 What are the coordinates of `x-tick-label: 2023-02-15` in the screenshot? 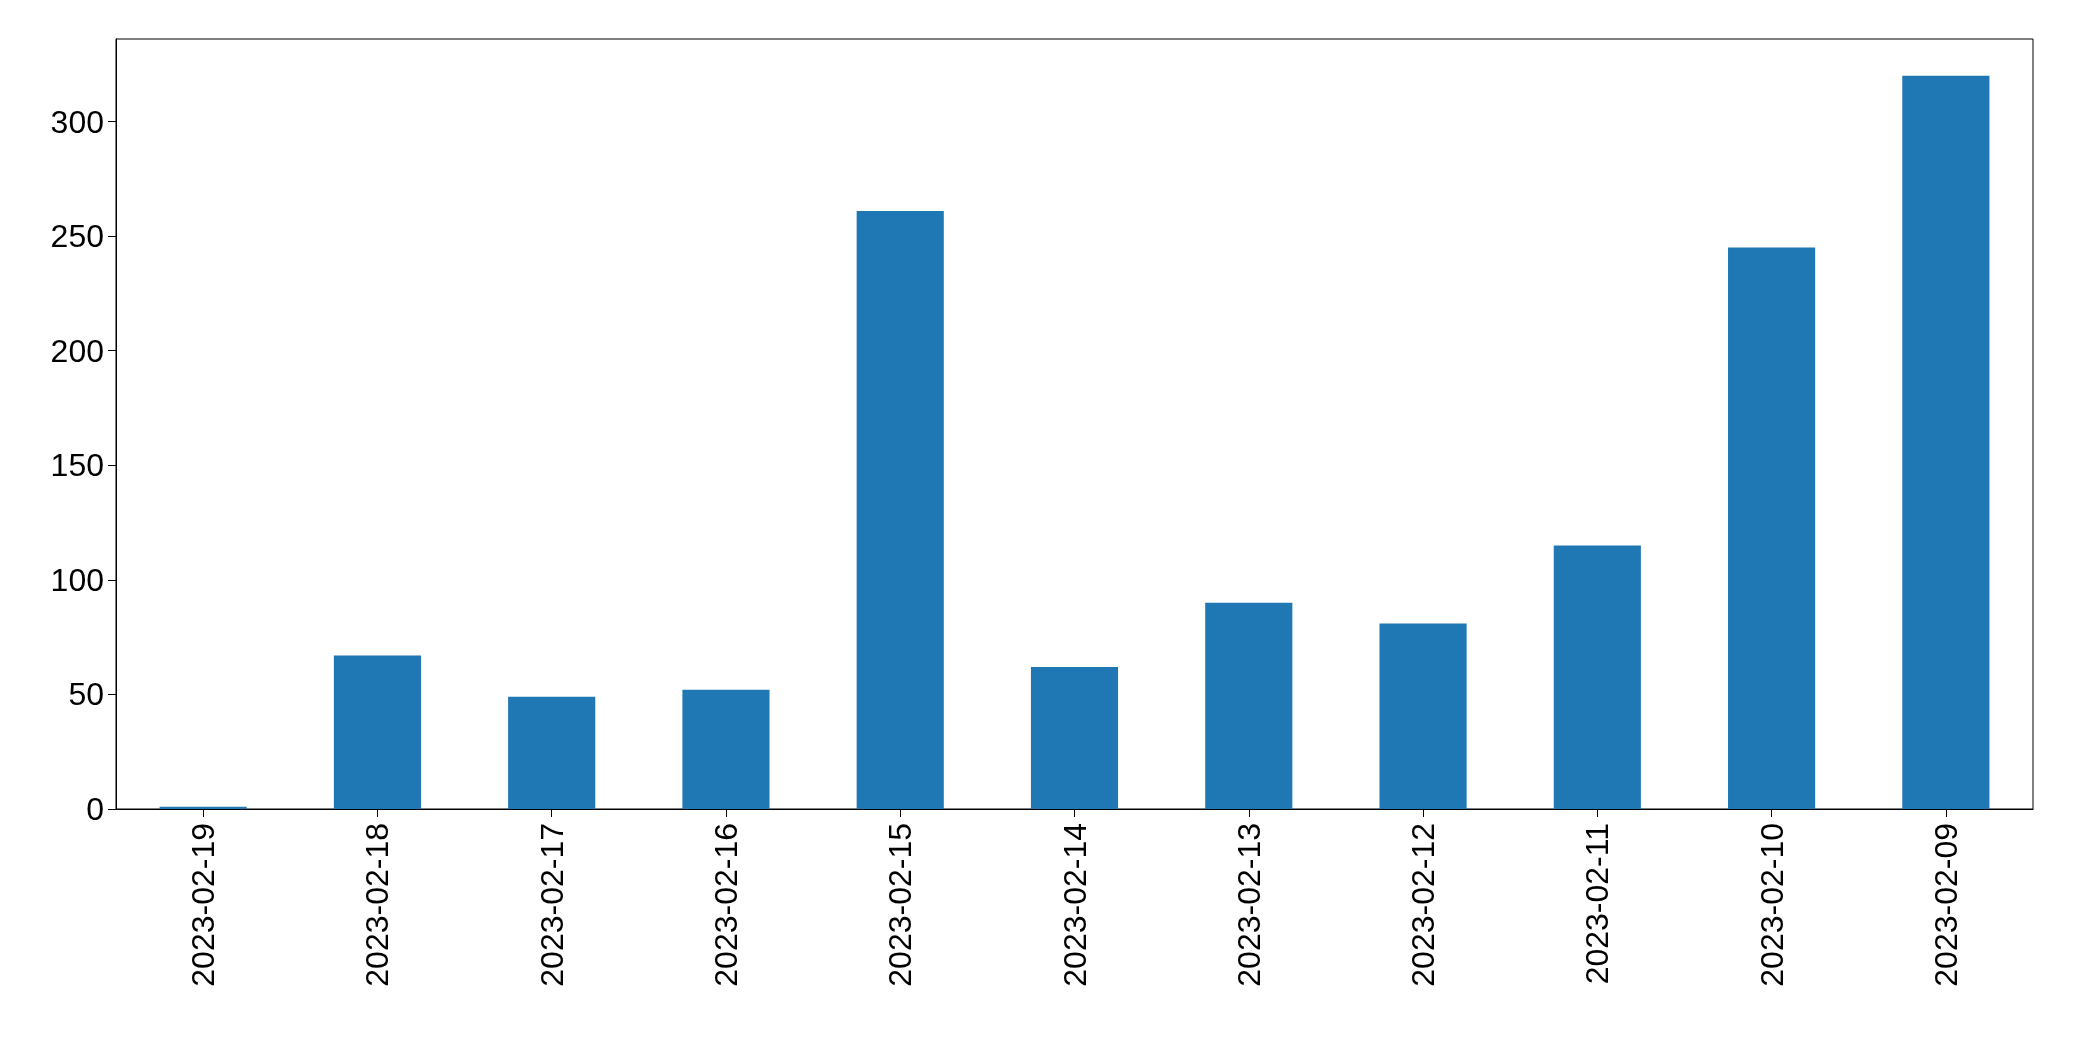 It's located at (900, 905).